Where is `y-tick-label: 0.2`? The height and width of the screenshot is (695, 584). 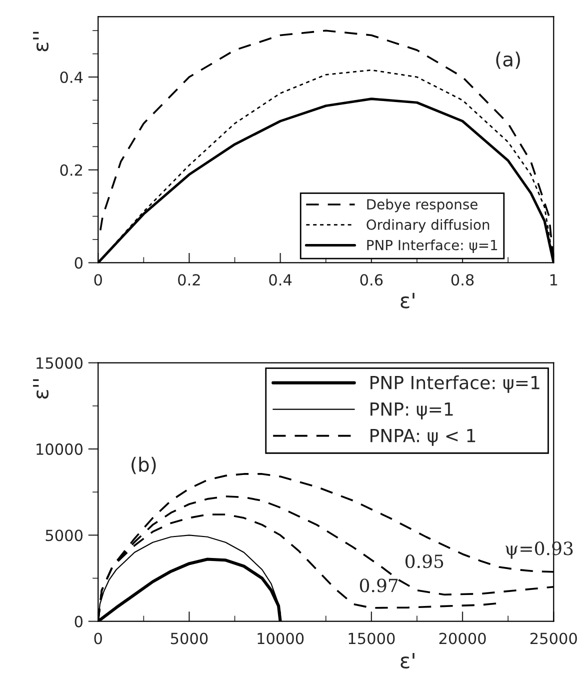
y-tick-label: 0.2 is located at coordinates (71, 170).